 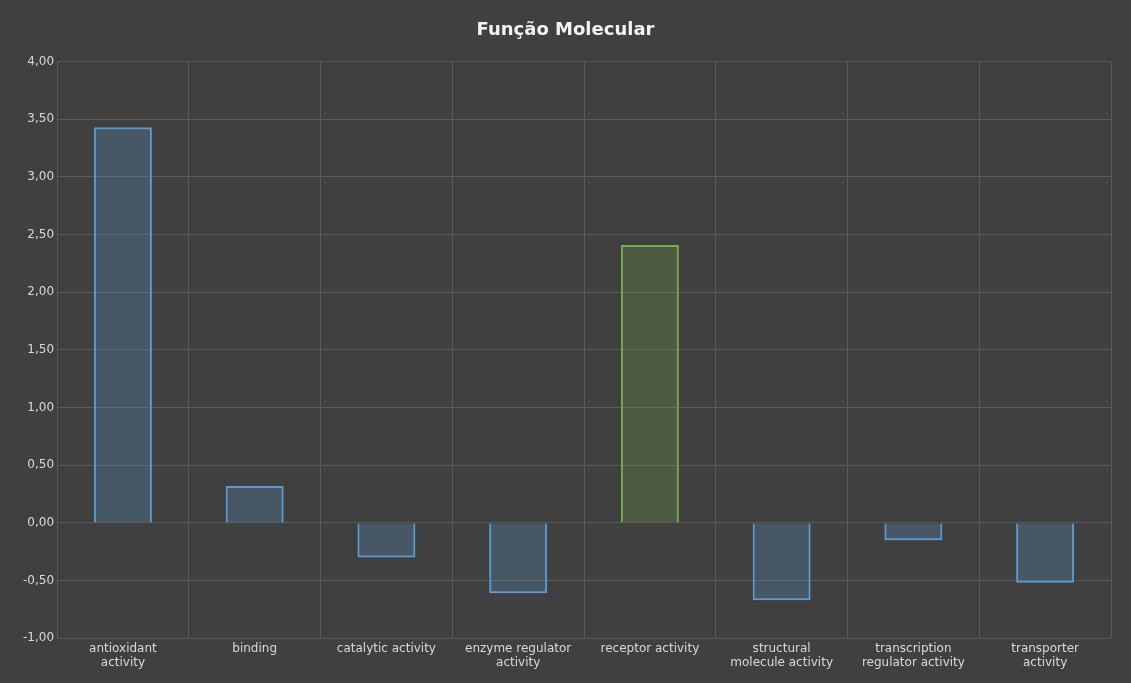 I want to click on x-tick-label: binding, so click(x=255, y=647).